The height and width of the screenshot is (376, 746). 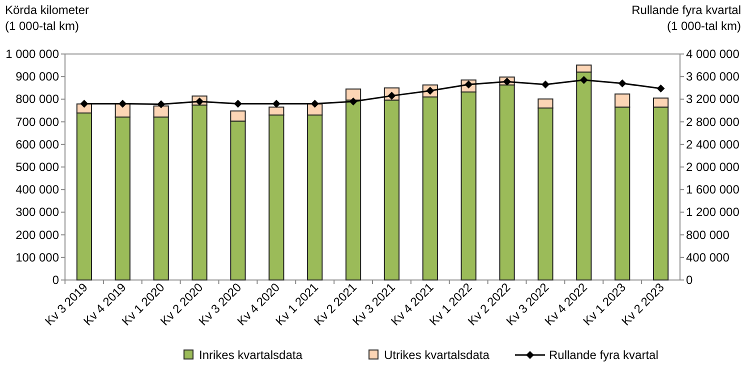 What do you see at coordinates (38, 77) in the screenshot?
I see `y-tick-label: 900 000` at bounding box center [38, 77].